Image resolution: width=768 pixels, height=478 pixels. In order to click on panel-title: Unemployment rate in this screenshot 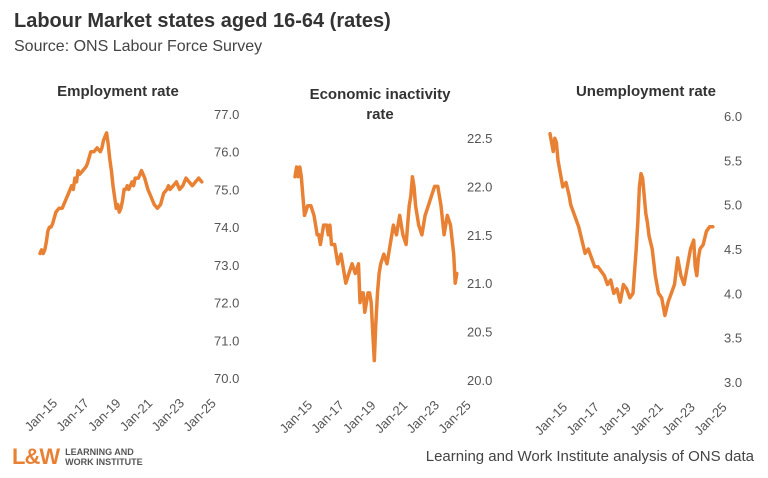, I will do `click(646, 91)`.